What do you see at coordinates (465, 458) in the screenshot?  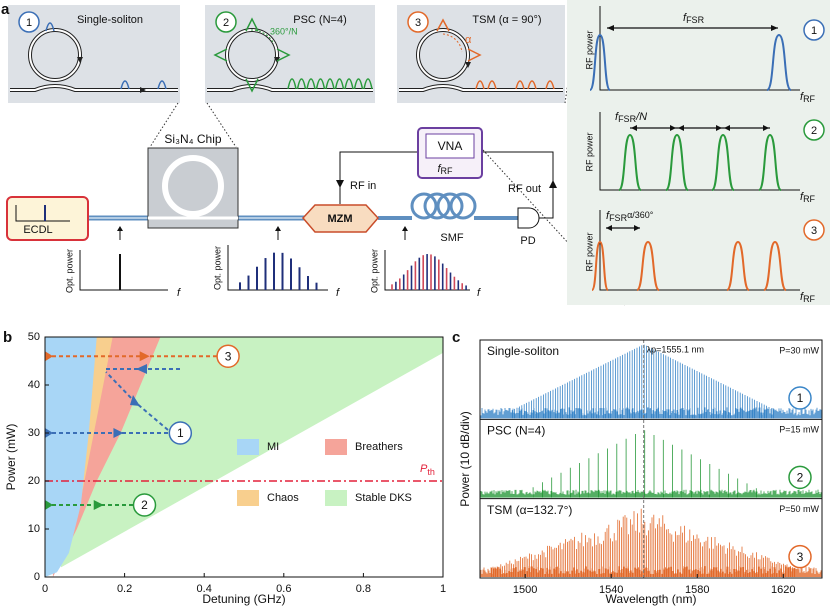 I see `y-axis-label: Power (10 dB/div)` at bounding box center [465, 458].